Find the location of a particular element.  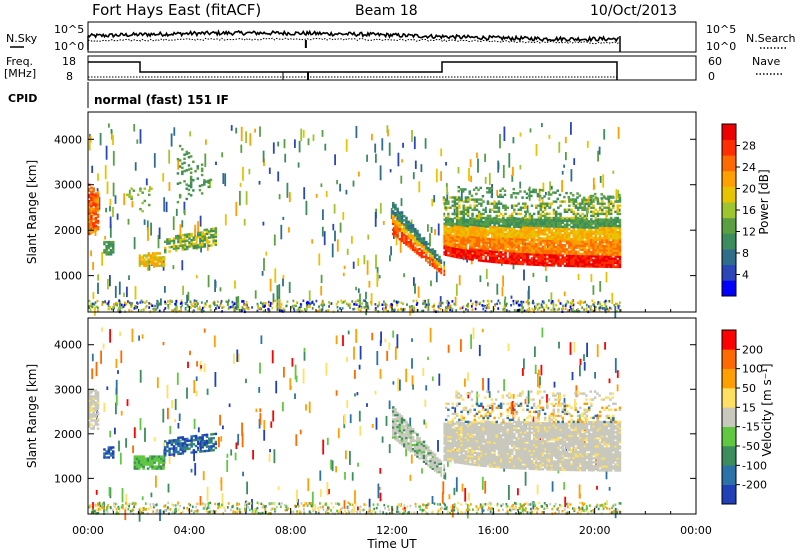

power-cbar-swatch is located at coordinates (729, 257).